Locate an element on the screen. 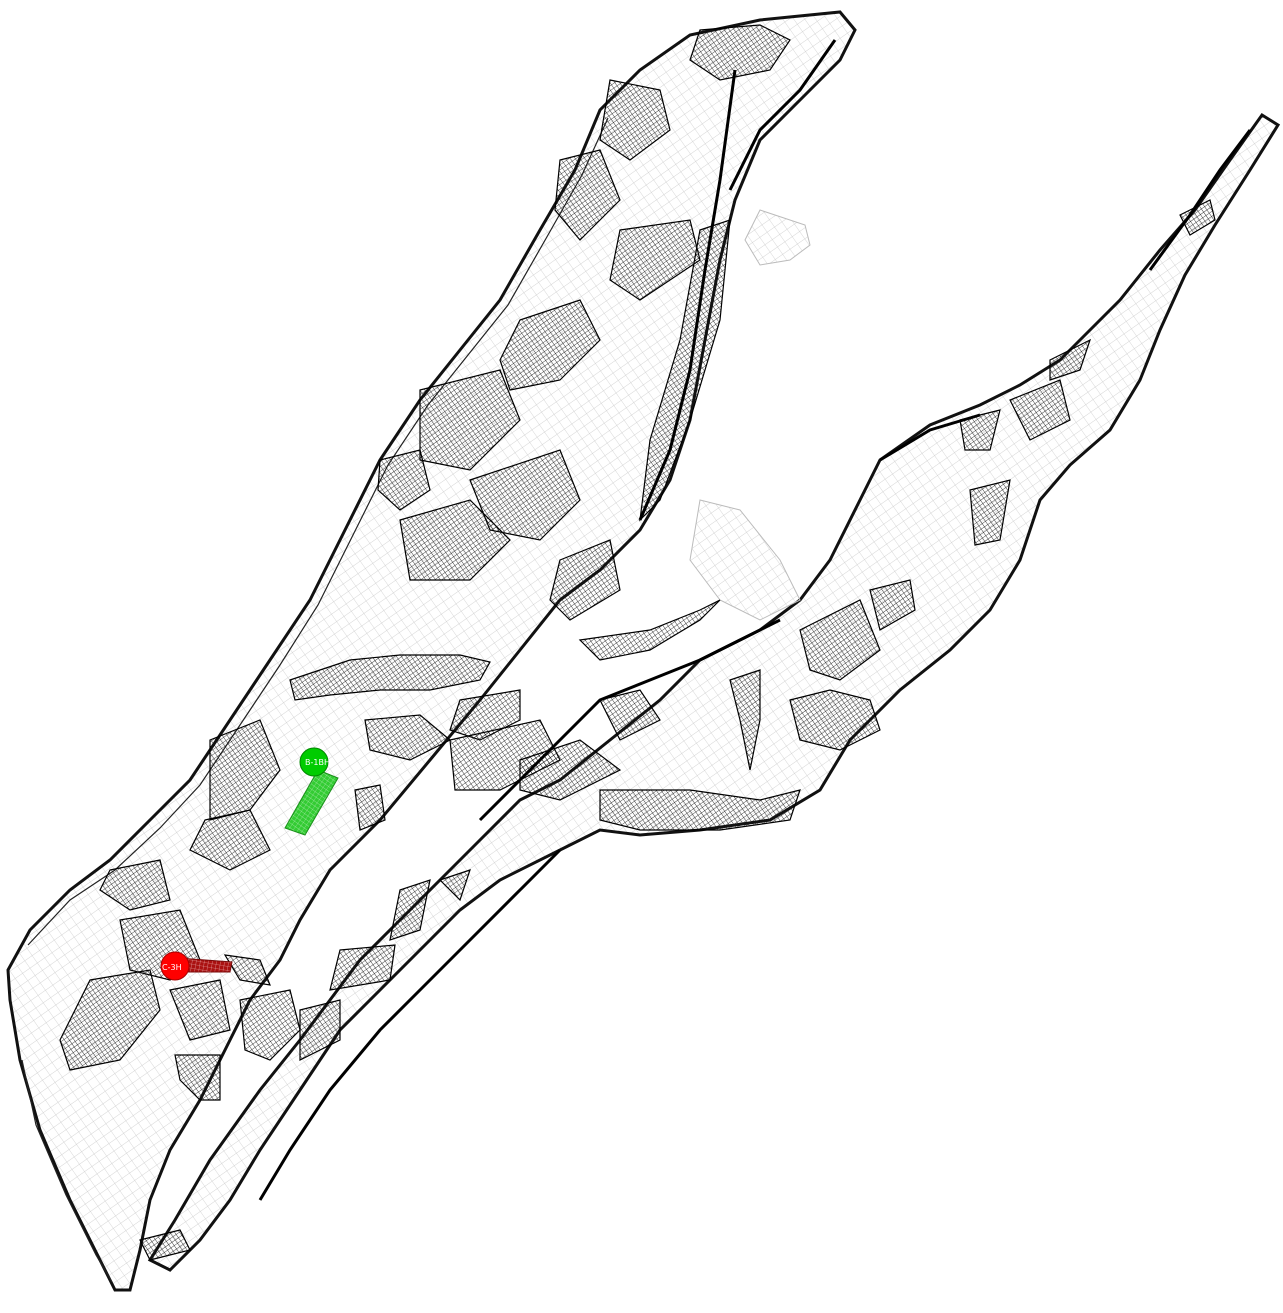 This screenshot has width=1283, height=1313. well-b-1bh: B-1BH is located at coordinates (311, 791).